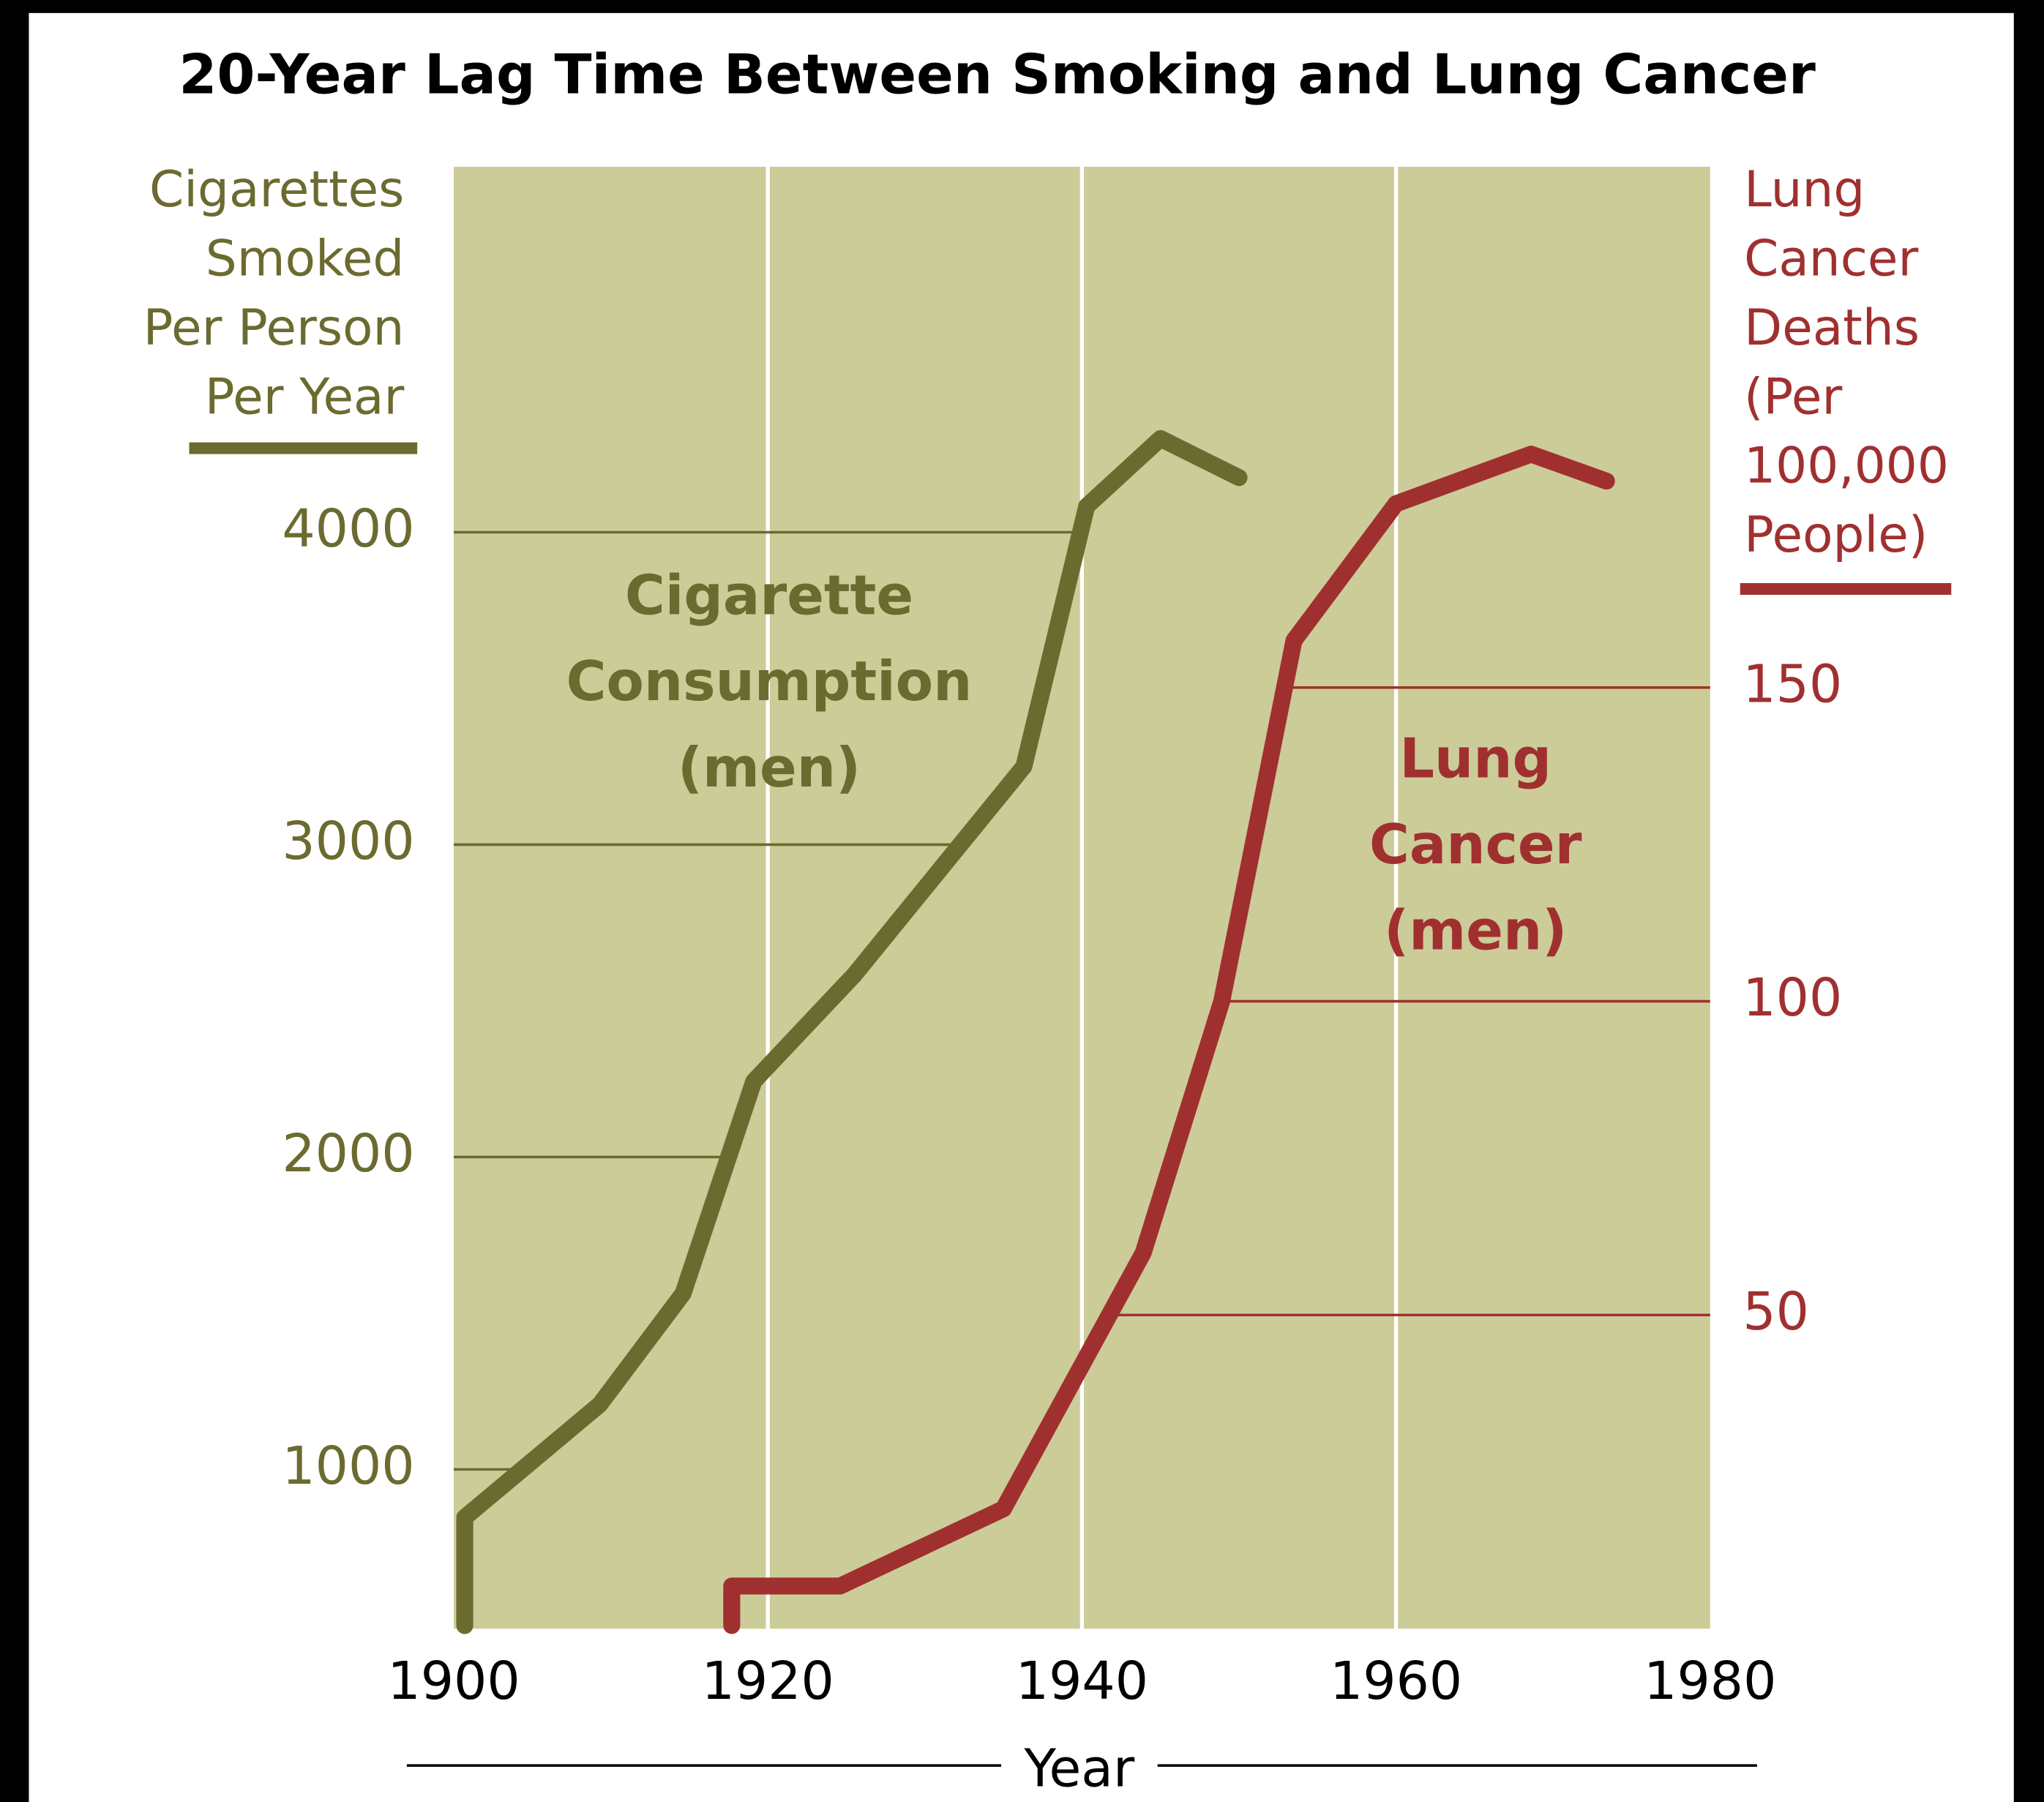 The height and width of the screenshot is (1802, 2044). What do you see at coordinates (1792, 997) in the screenshot?
I see `y2-tick-label: 100` at bounding box center [1792, 997].